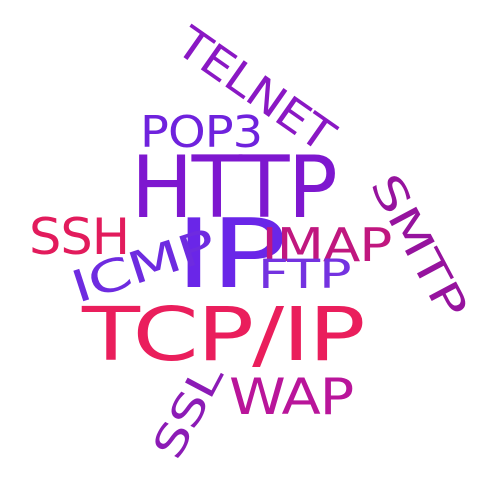 The width and height of the screenshot is (500, 500). What do you see at coordinates (291, 397) in the screenshot?
I see `word-wap: WAP` at bounding box center [291, 397].